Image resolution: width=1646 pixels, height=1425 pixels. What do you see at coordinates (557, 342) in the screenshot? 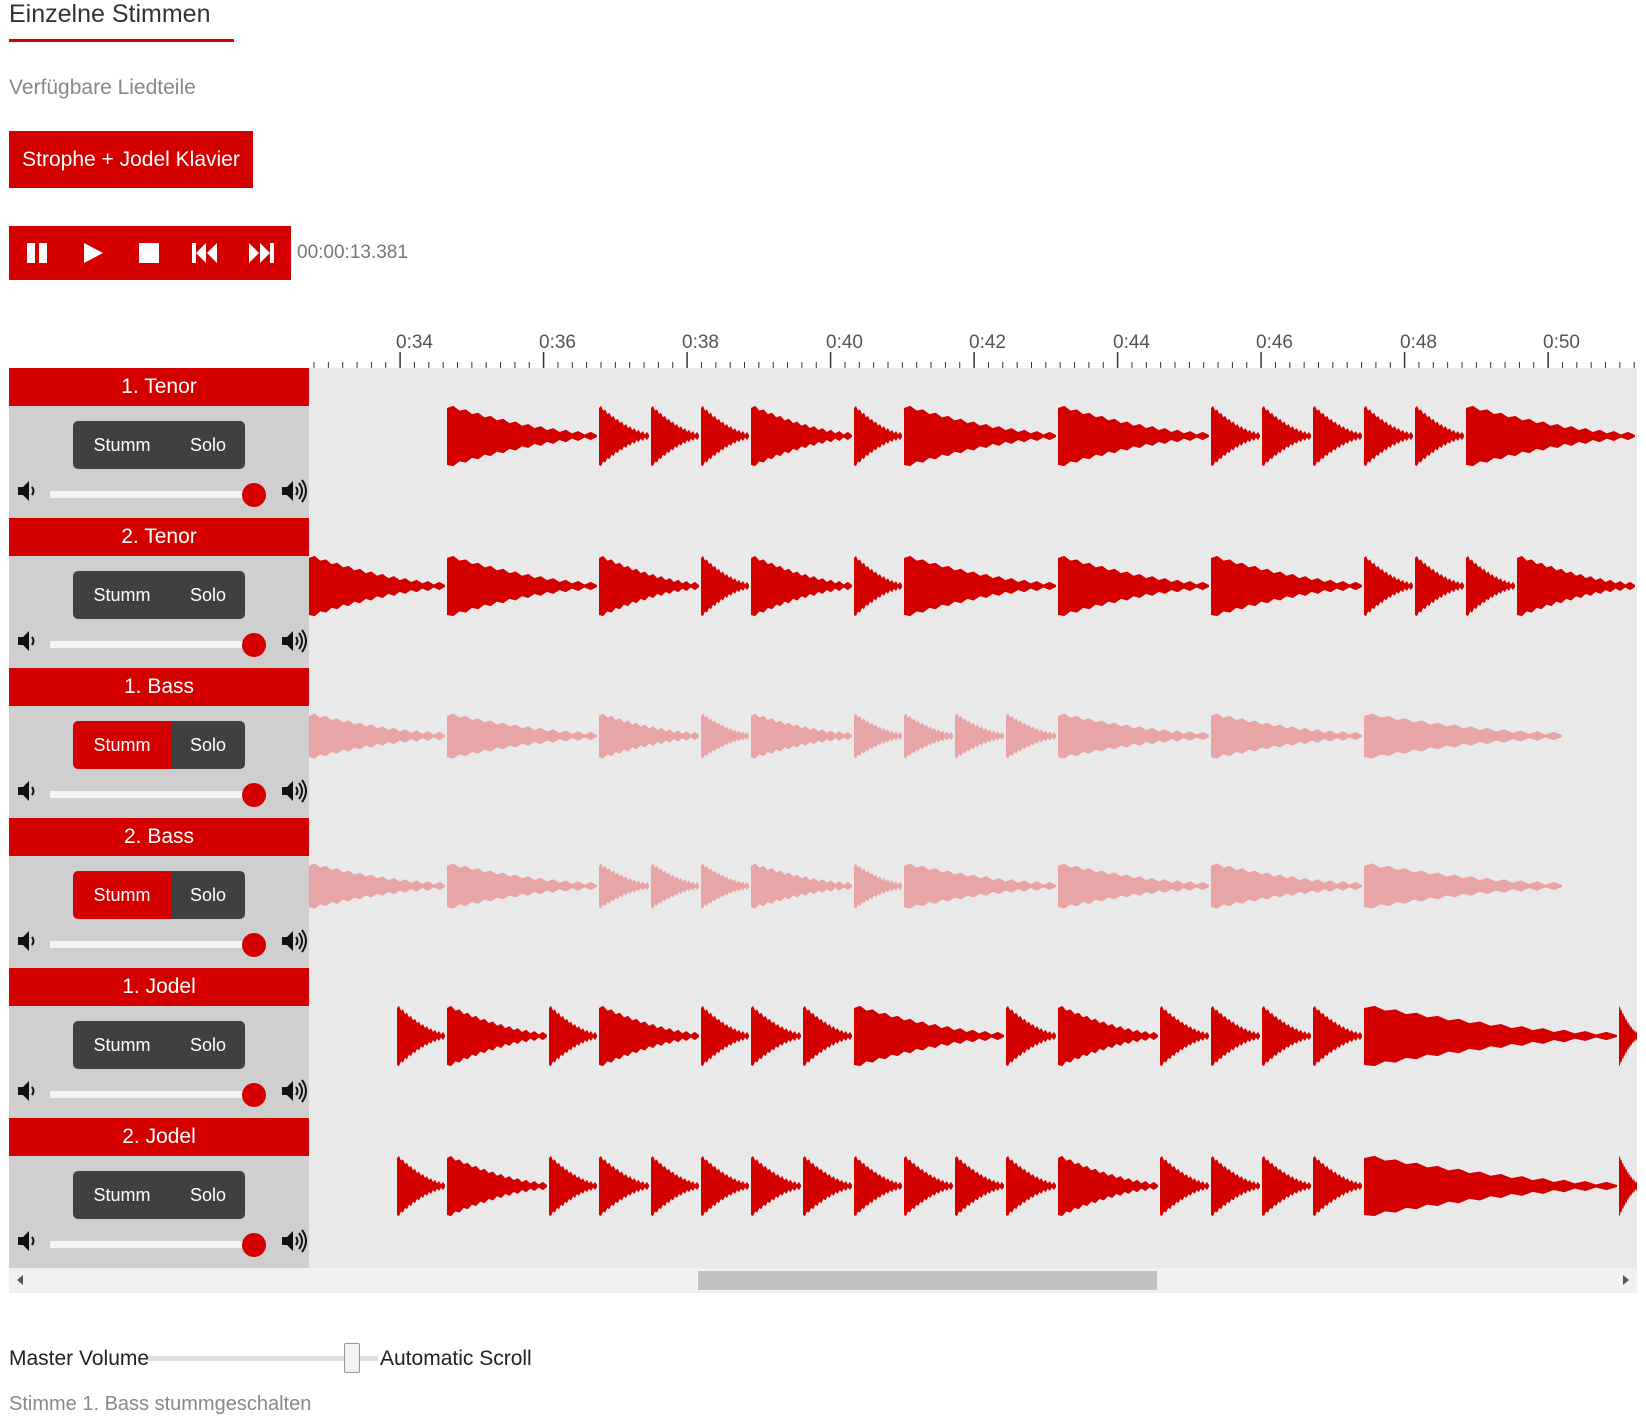
I see `time-label: 0:36` at bounding box center [557, 342].